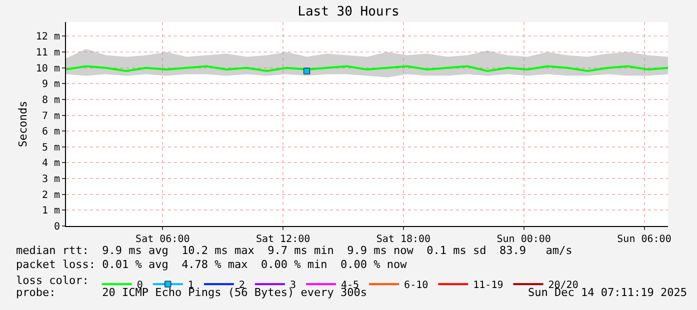  What do you see at coordinates (51, 100) in the screenshot?
I see `y-tick-label: 8 m` at bounding box center [51, 100].